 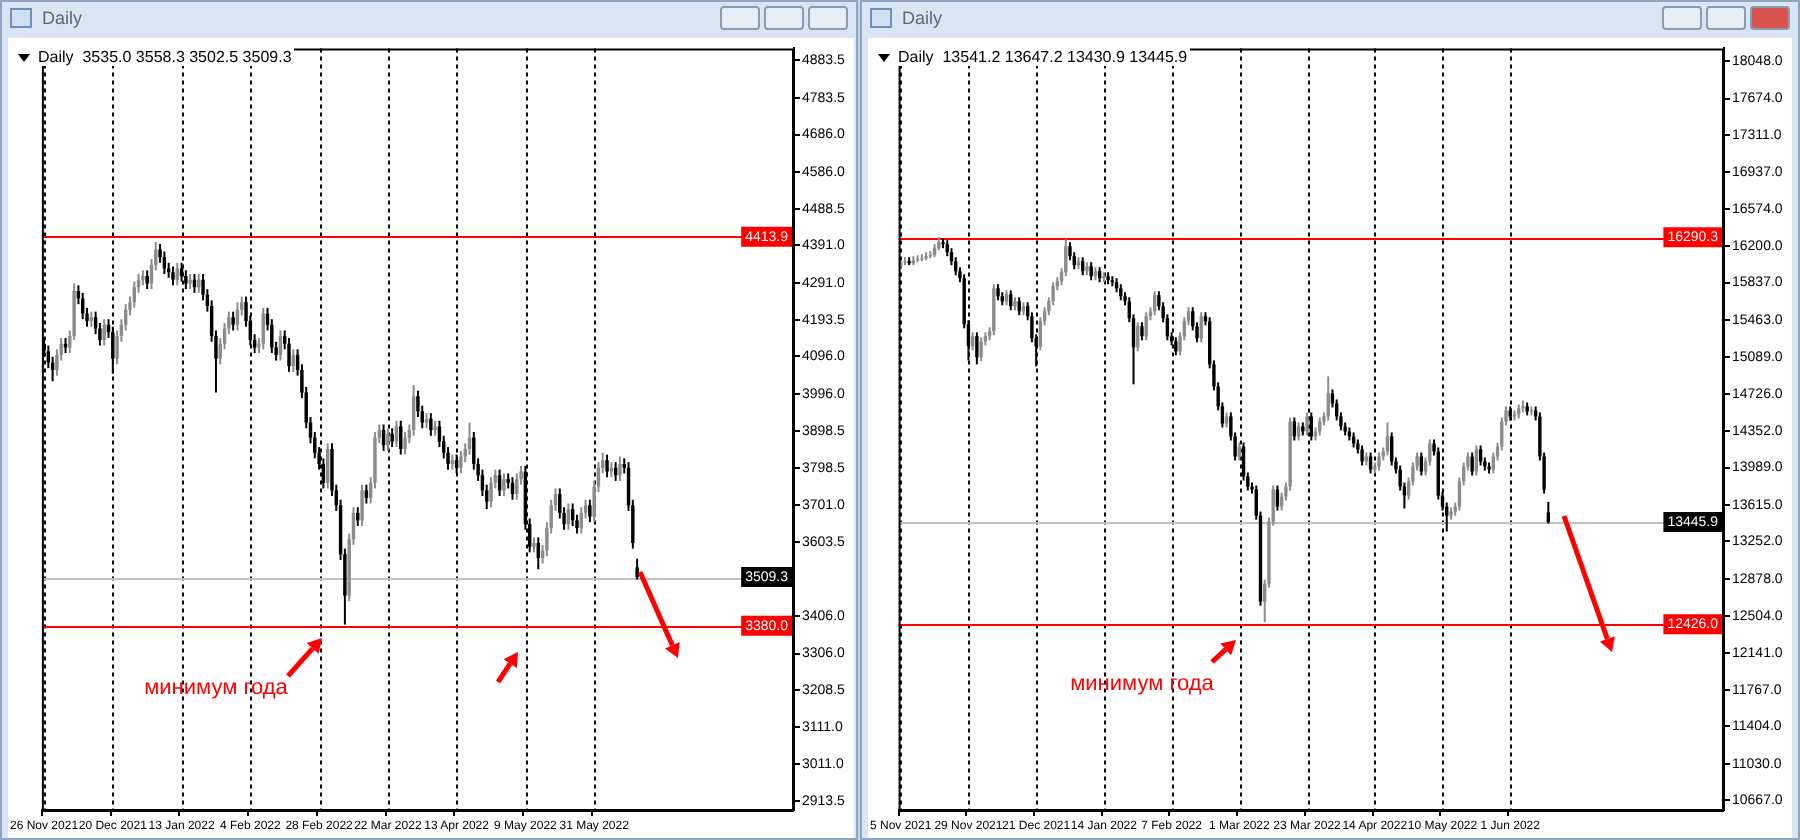 What do you see at coordinates (1043, 57) in the screenshot?
I see `chart-subtitle: Daily 13541.2 13647.2 13430.9 13445.9` at bounding box center [1043, 57].